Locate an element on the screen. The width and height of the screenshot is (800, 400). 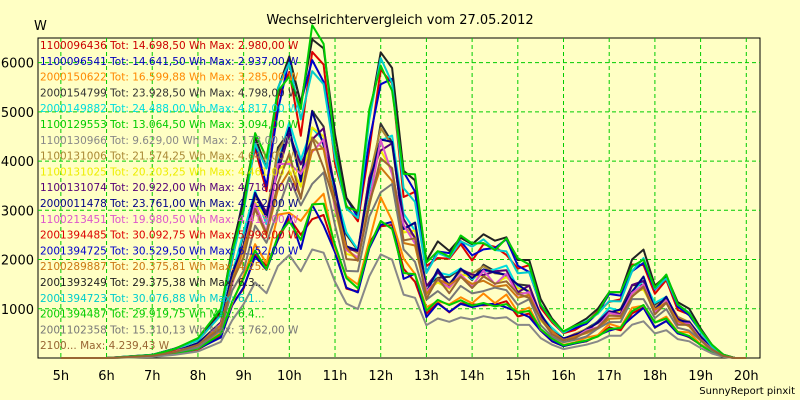
x-tick-label: 15h is located at coordinates (517, 376).